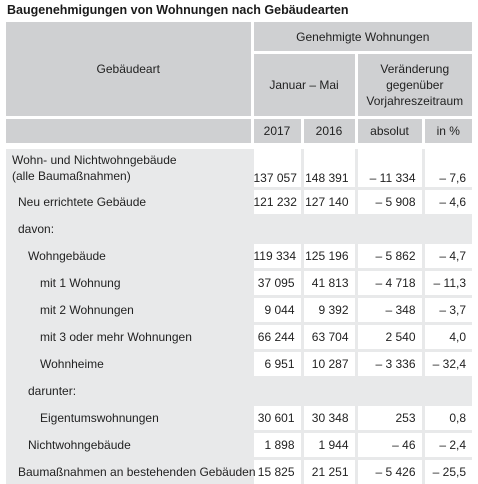 The image size is (478, 484). Describe the element at coordinates (447, 310) in the screenshot. I see `cell-pct: – 3,7` at that location.